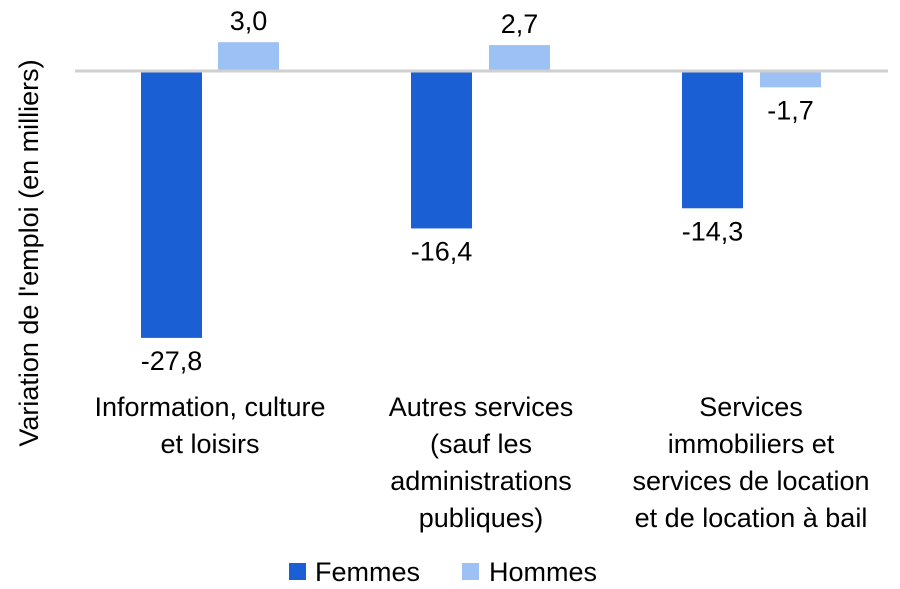 Image resolution: width=900 pixels, height=589 pixels. I want to click on legend-label-hommes: Hommes, so click(543, 572).